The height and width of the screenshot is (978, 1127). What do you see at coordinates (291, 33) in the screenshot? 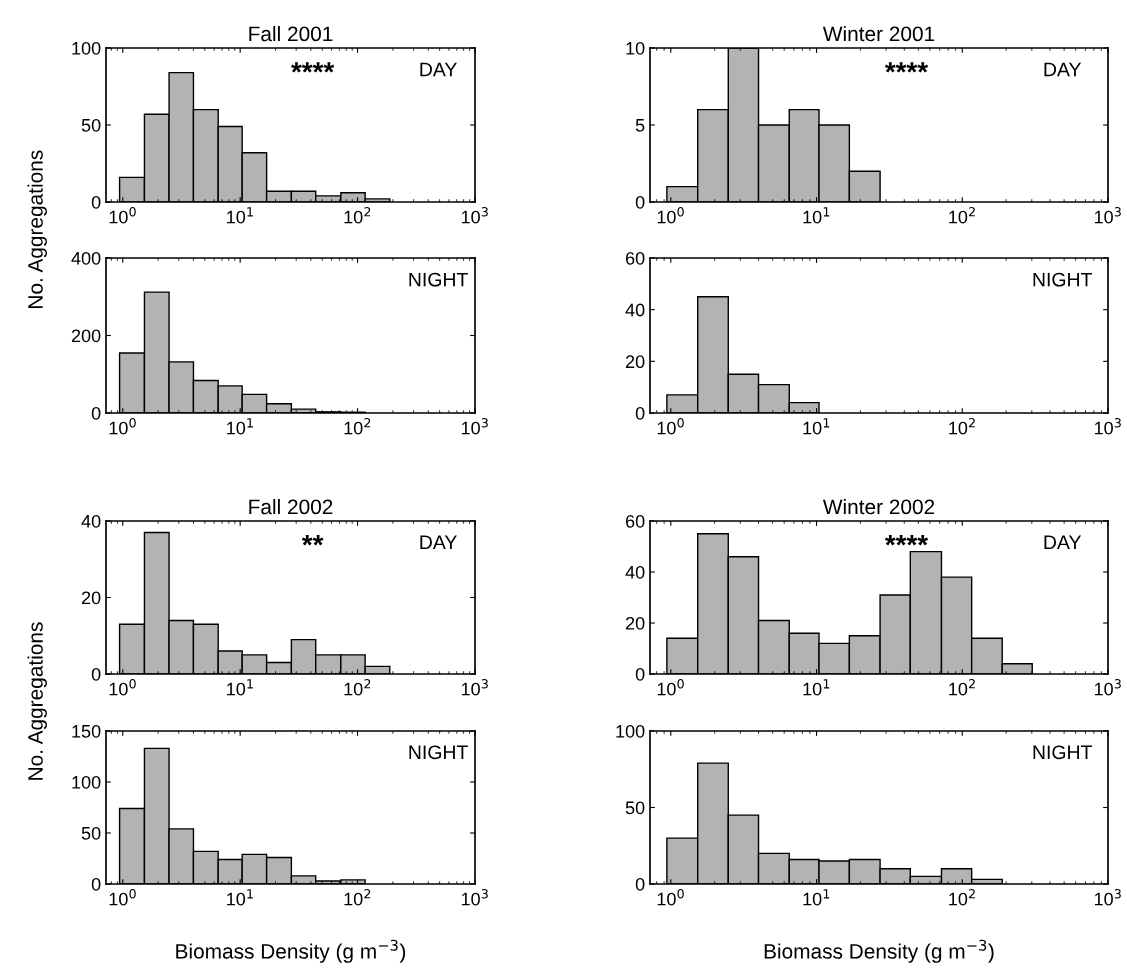
I see `chart-title: Fall 2001` at bounding box center [291, 33].